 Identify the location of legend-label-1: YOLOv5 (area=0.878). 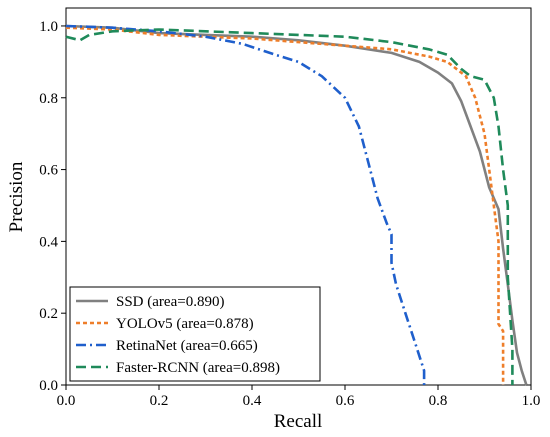
(185, 324).